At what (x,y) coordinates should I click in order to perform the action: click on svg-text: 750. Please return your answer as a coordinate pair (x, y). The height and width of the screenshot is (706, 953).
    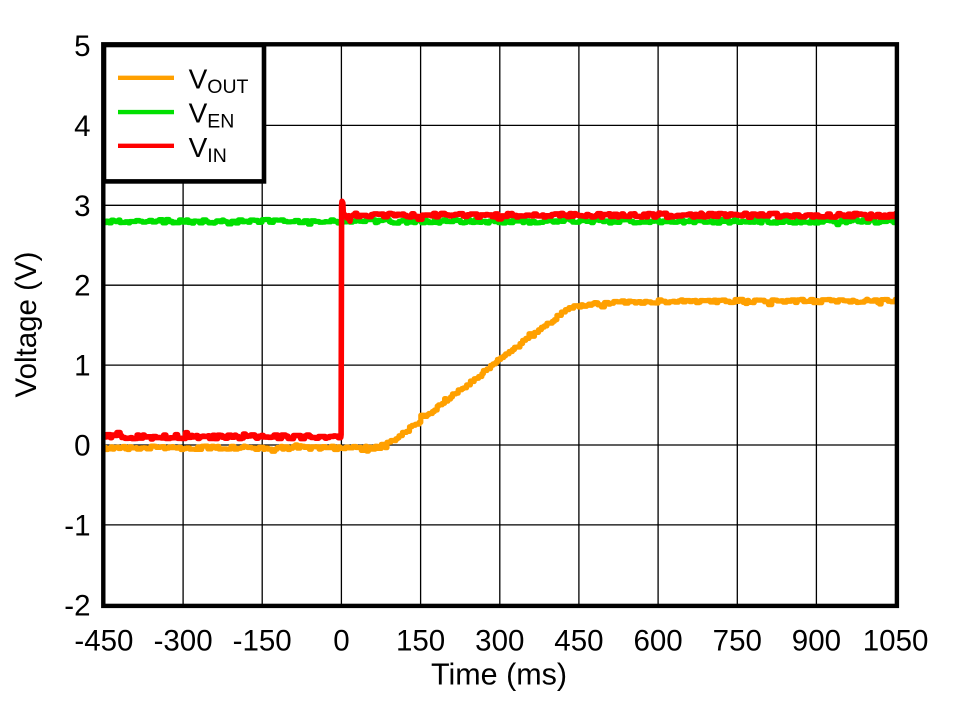
    Looking at the image, I should click on (737, 641).